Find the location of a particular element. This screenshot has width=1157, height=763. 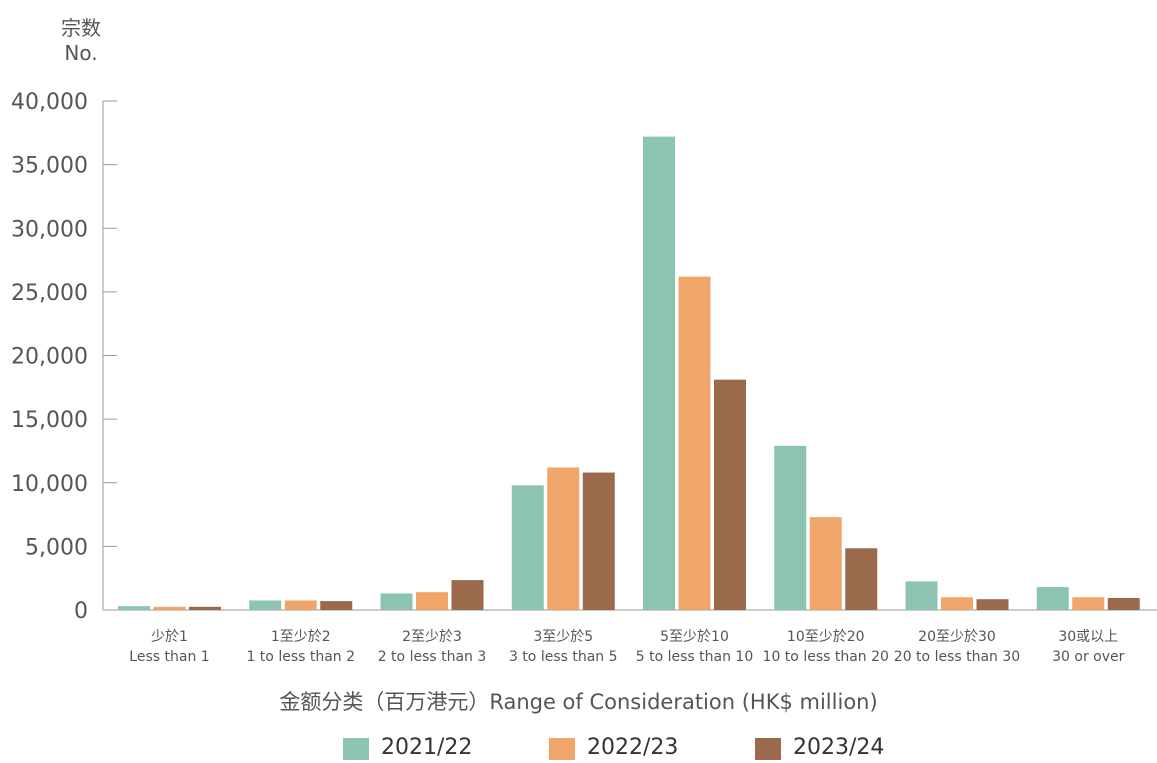

y-tick-label: 5,000 is located at coordinates (56, 547).